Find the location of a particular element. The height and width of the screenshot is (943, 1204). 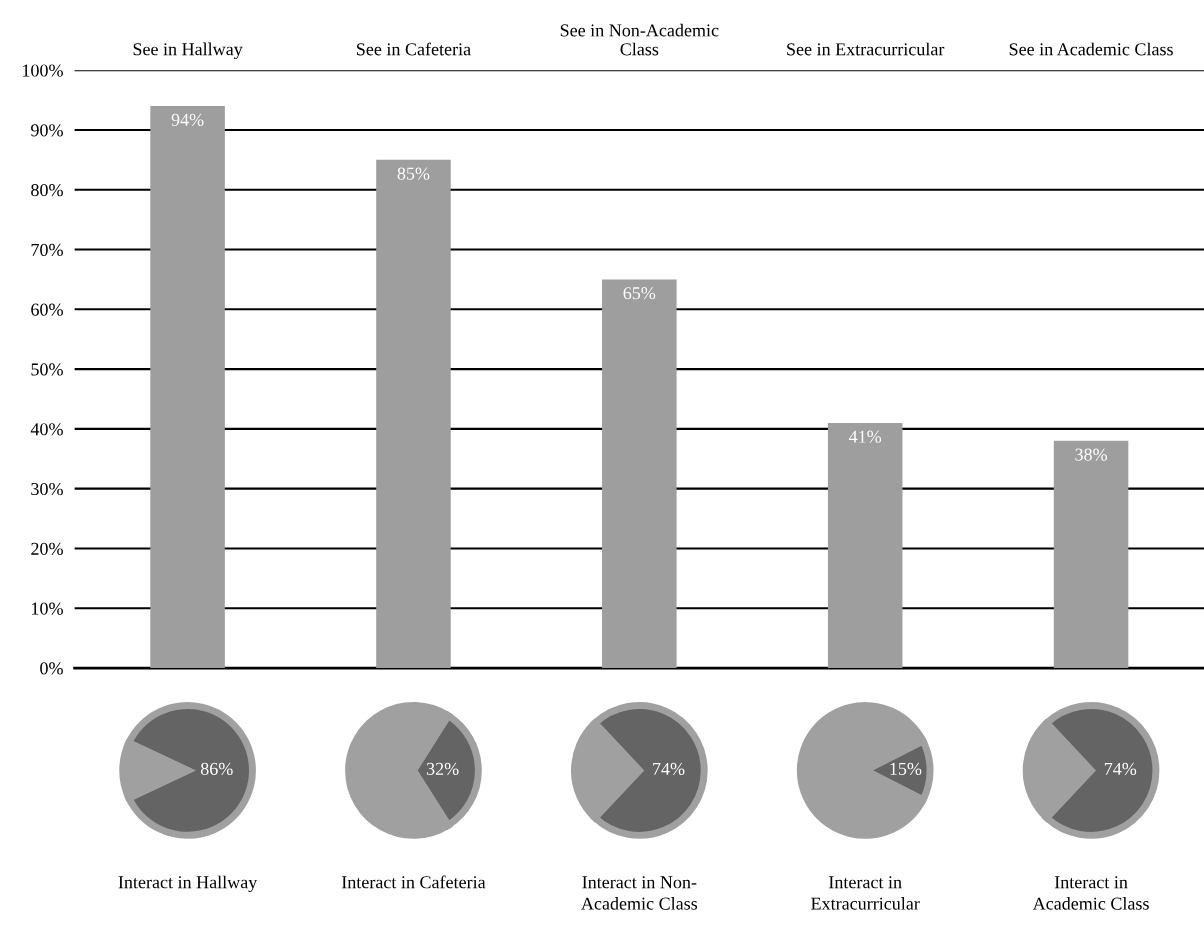

data-label: 85% is located at coordinates (413, 173).